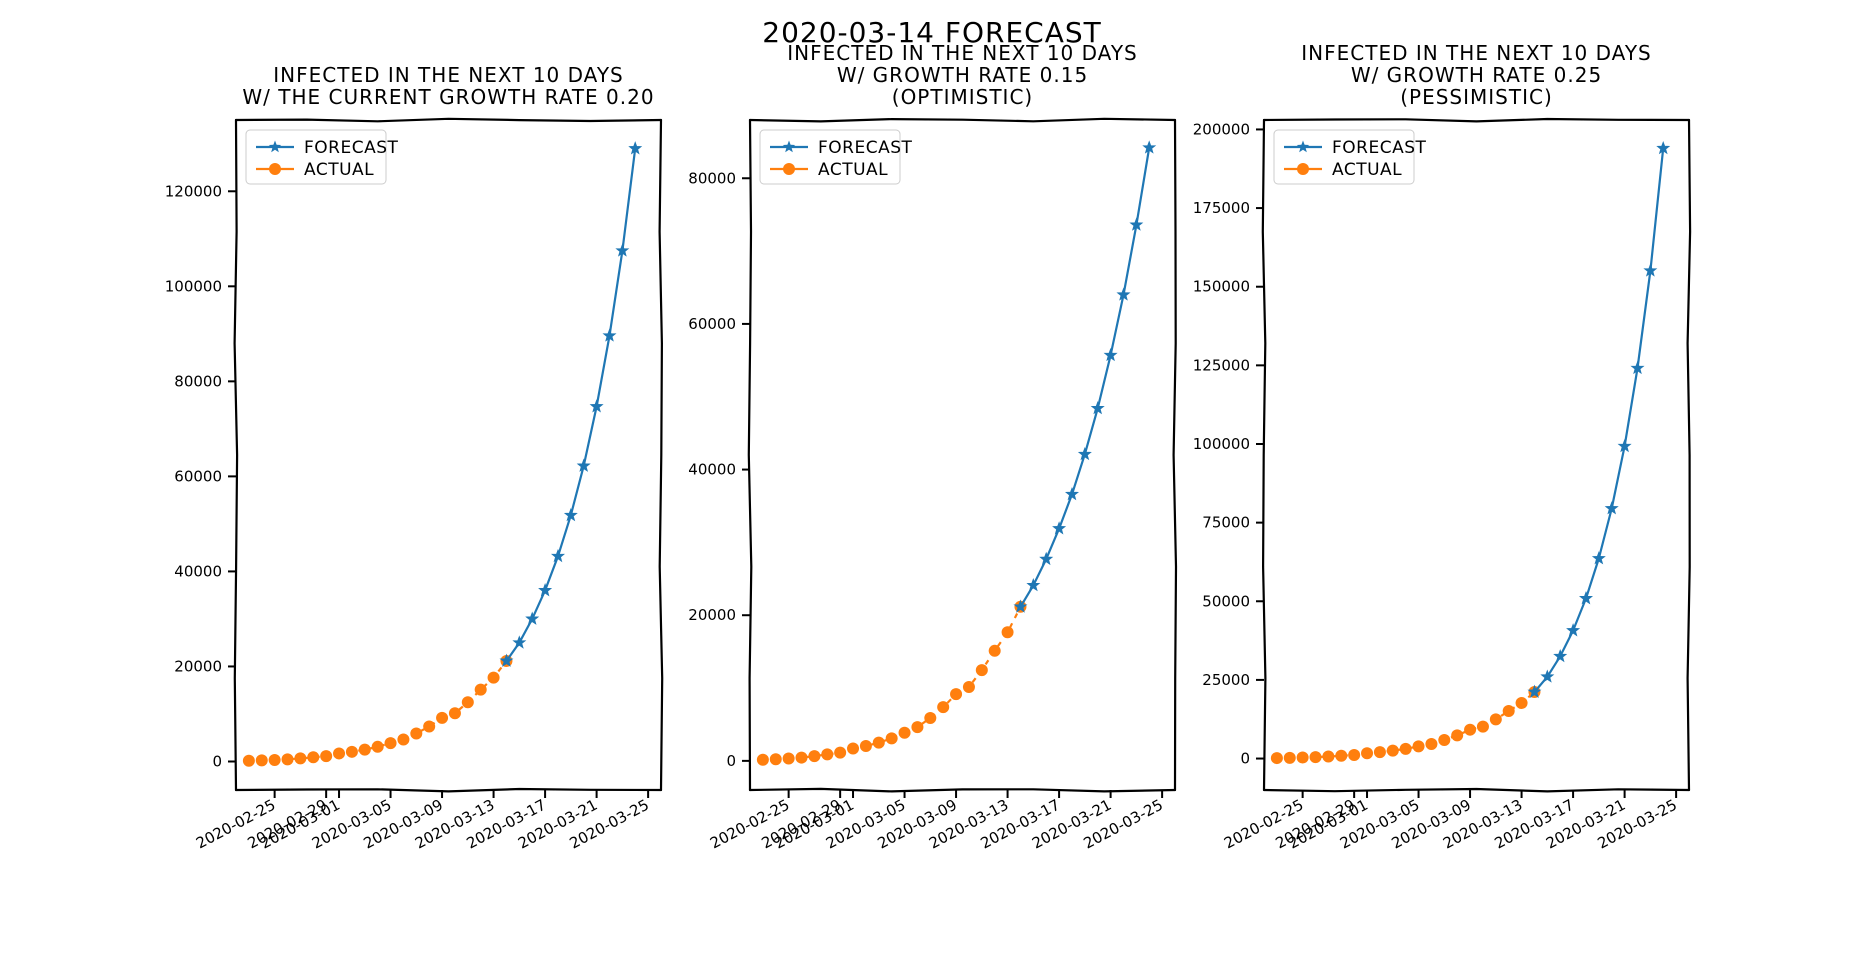 This screenshot has height=975, width=1852. Describe the element at coordinates (193, 191) in the screenshot. I see `y-tick-label: 120000` at that location.